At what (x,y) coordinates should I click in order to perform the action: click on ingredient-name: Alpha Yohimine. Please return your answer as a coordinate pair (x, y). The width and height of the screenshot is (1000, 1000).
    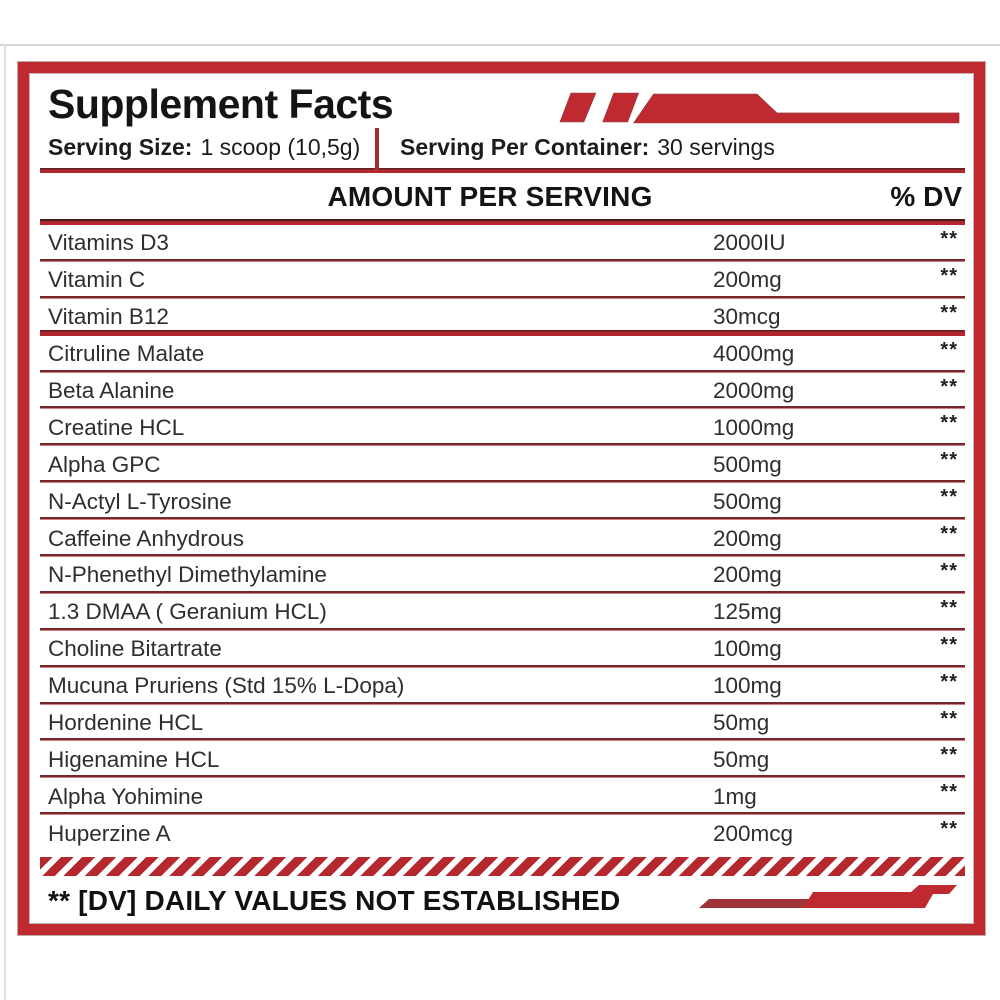
    Looking at the image, I should click on (126, 796).